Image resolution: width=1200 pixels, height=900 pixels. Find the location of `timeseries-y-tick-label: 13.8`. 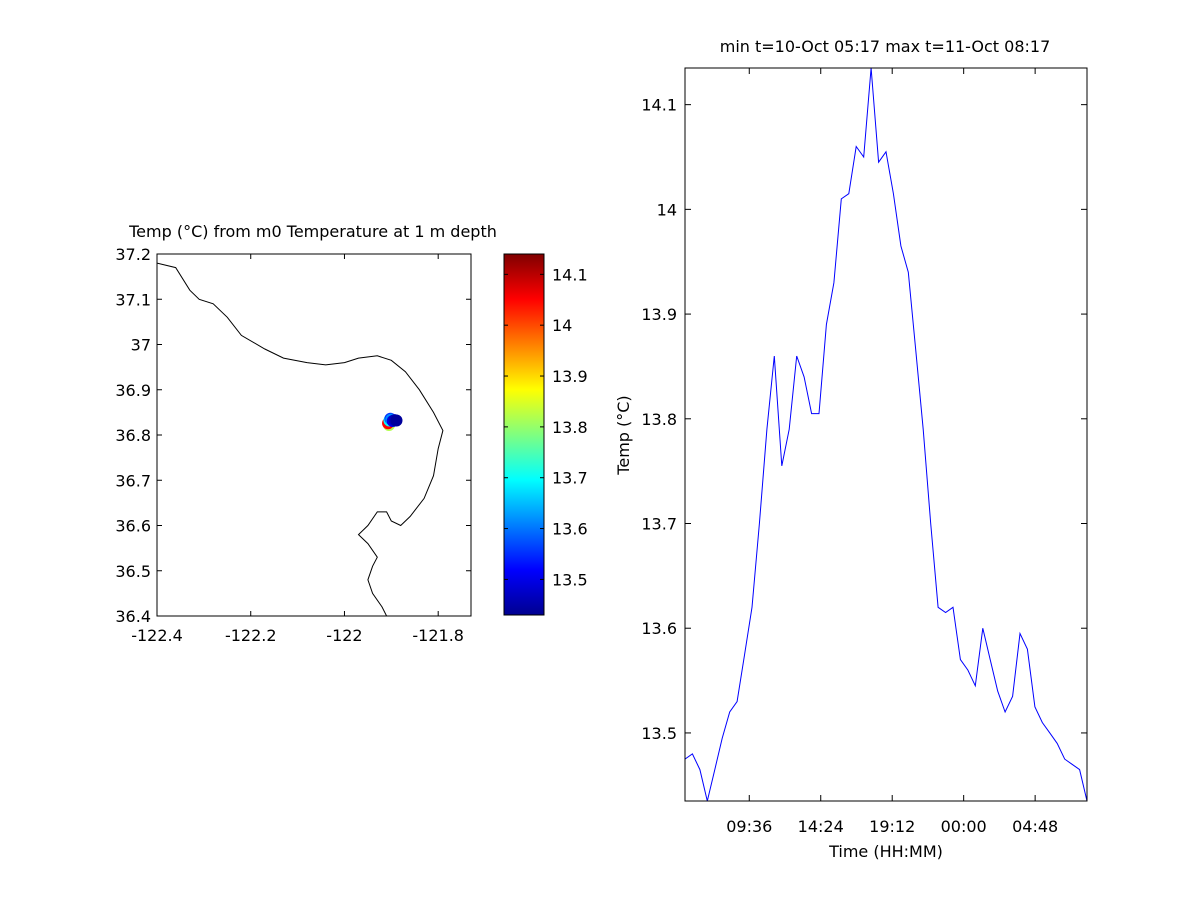

timeseries-y-tick-label: 13.8 is located at coordinates (659, 419).